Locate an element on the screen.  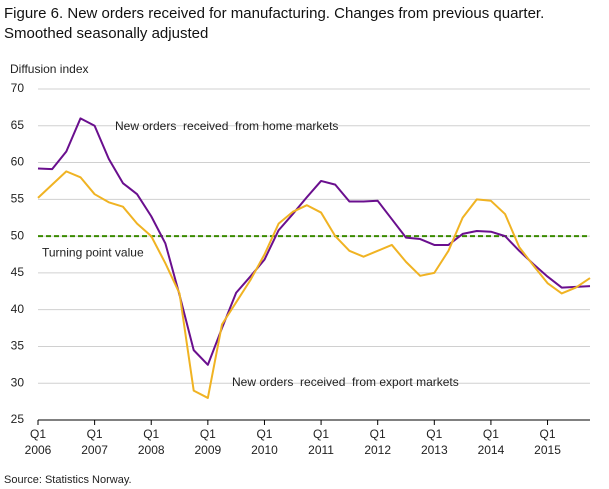
y-tick-label: 30 is located at coordinates (18, 382).